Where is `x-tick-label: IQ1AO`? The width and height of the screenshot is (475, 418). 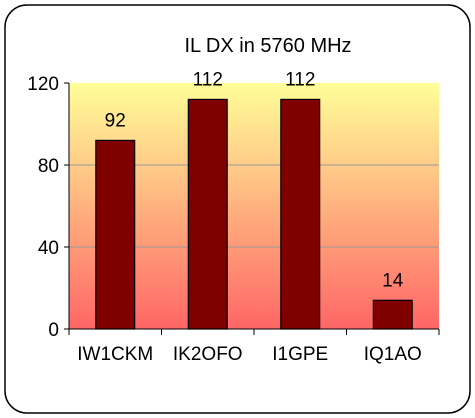 x-tick-label: IQ1AO is located at coordinates (393, 354).